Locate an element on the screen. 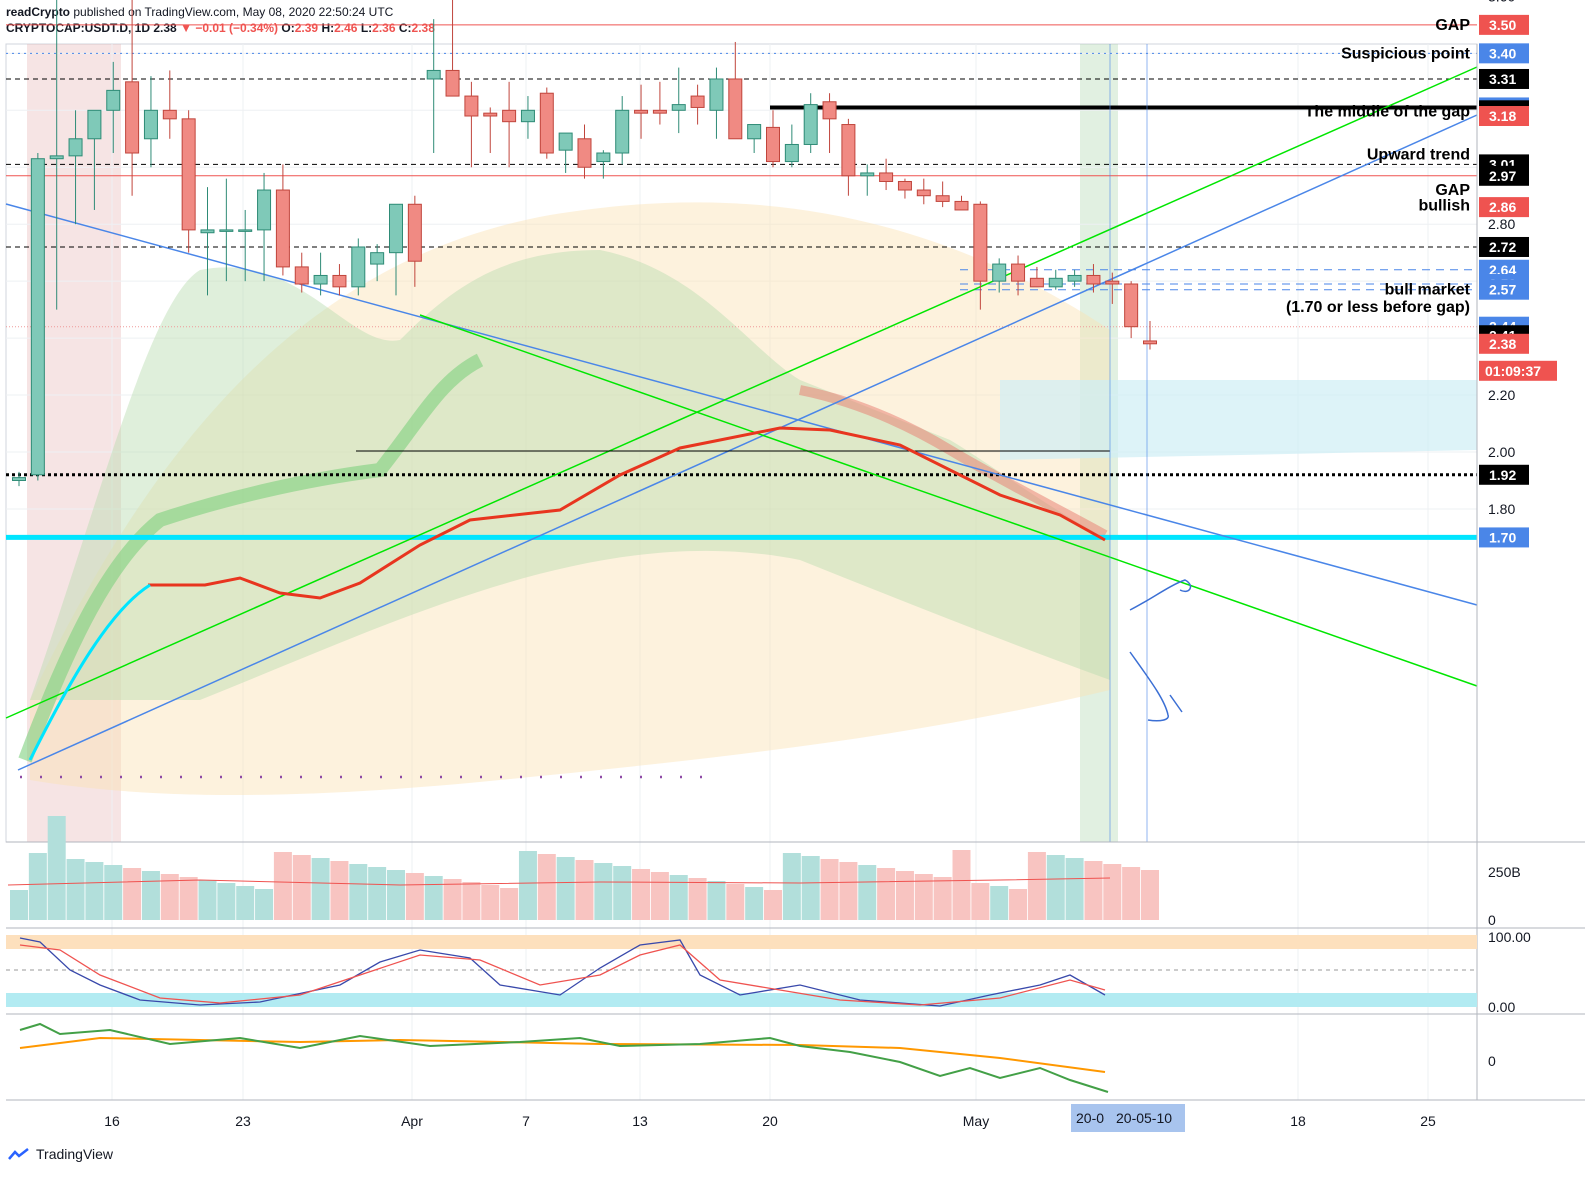 This screenshot has width=1585, height=1187. countdown-badge is located at coordinates (1518, 370).